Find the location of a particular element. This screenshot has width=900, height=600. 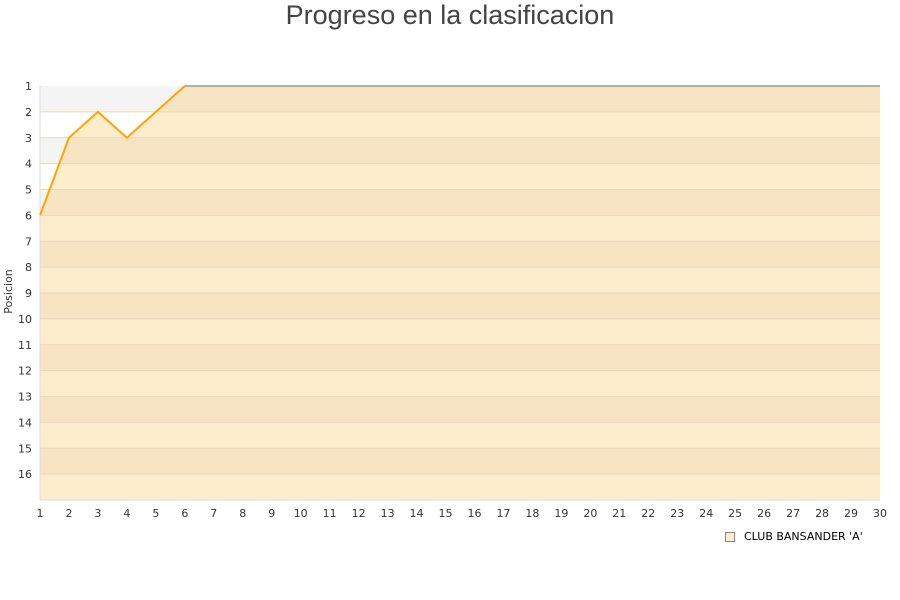

y-tick-label: 6 is located at coordinates (28, 215).